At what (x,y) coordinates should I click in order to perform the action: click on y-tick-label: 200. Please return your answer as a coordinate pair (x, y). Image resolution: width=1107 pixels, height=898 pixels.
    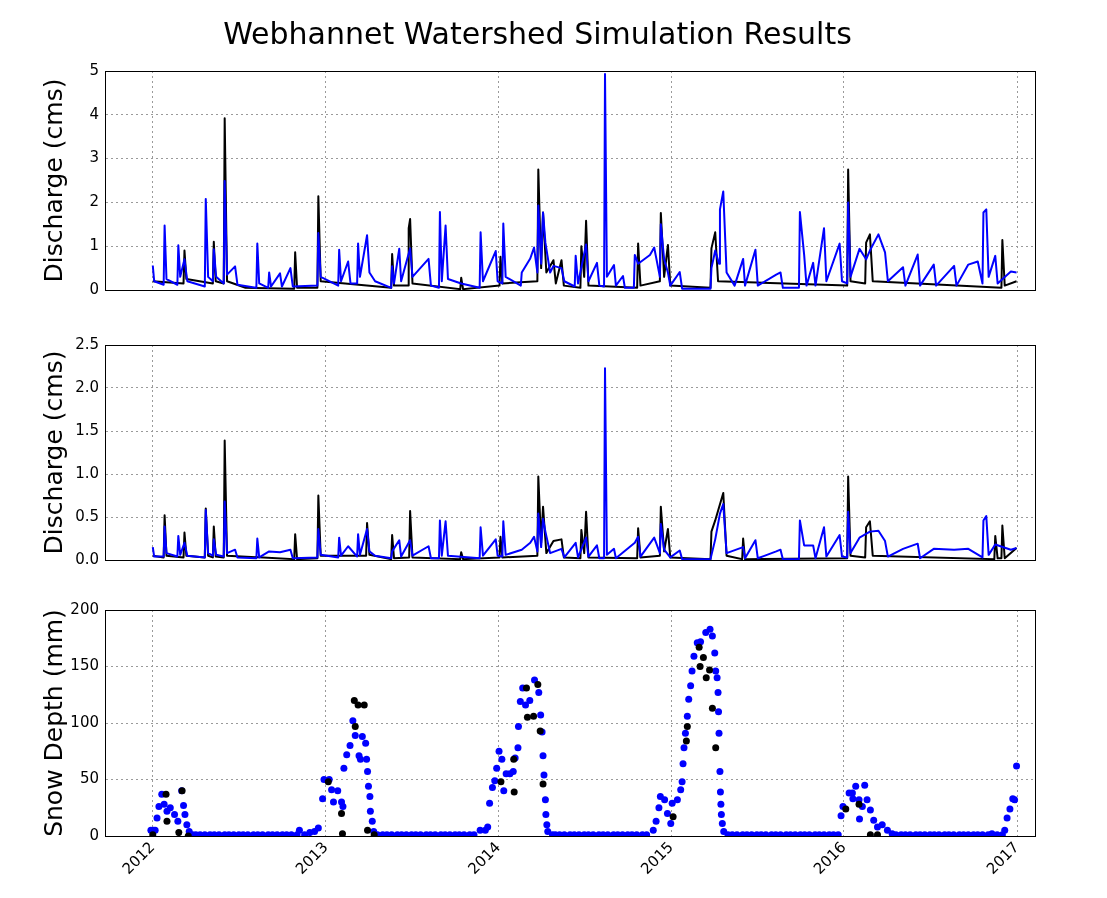
    Looking at the image, I should click on (84, 608).